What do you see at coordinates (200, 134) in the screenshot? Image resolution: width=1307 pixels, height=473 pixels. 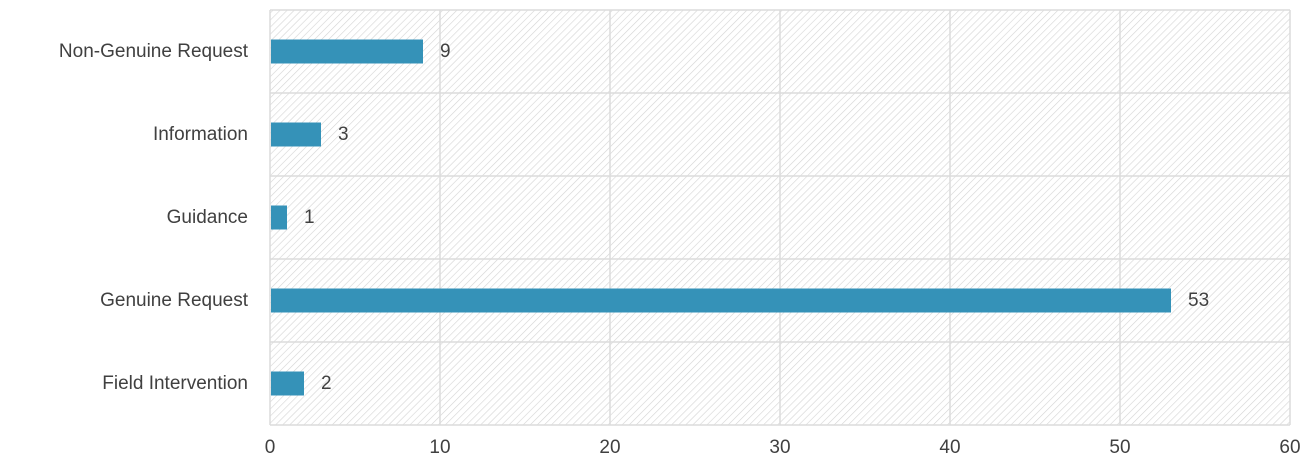 I see `y-axis-category-label: Information` at bounding box center [200, 134].